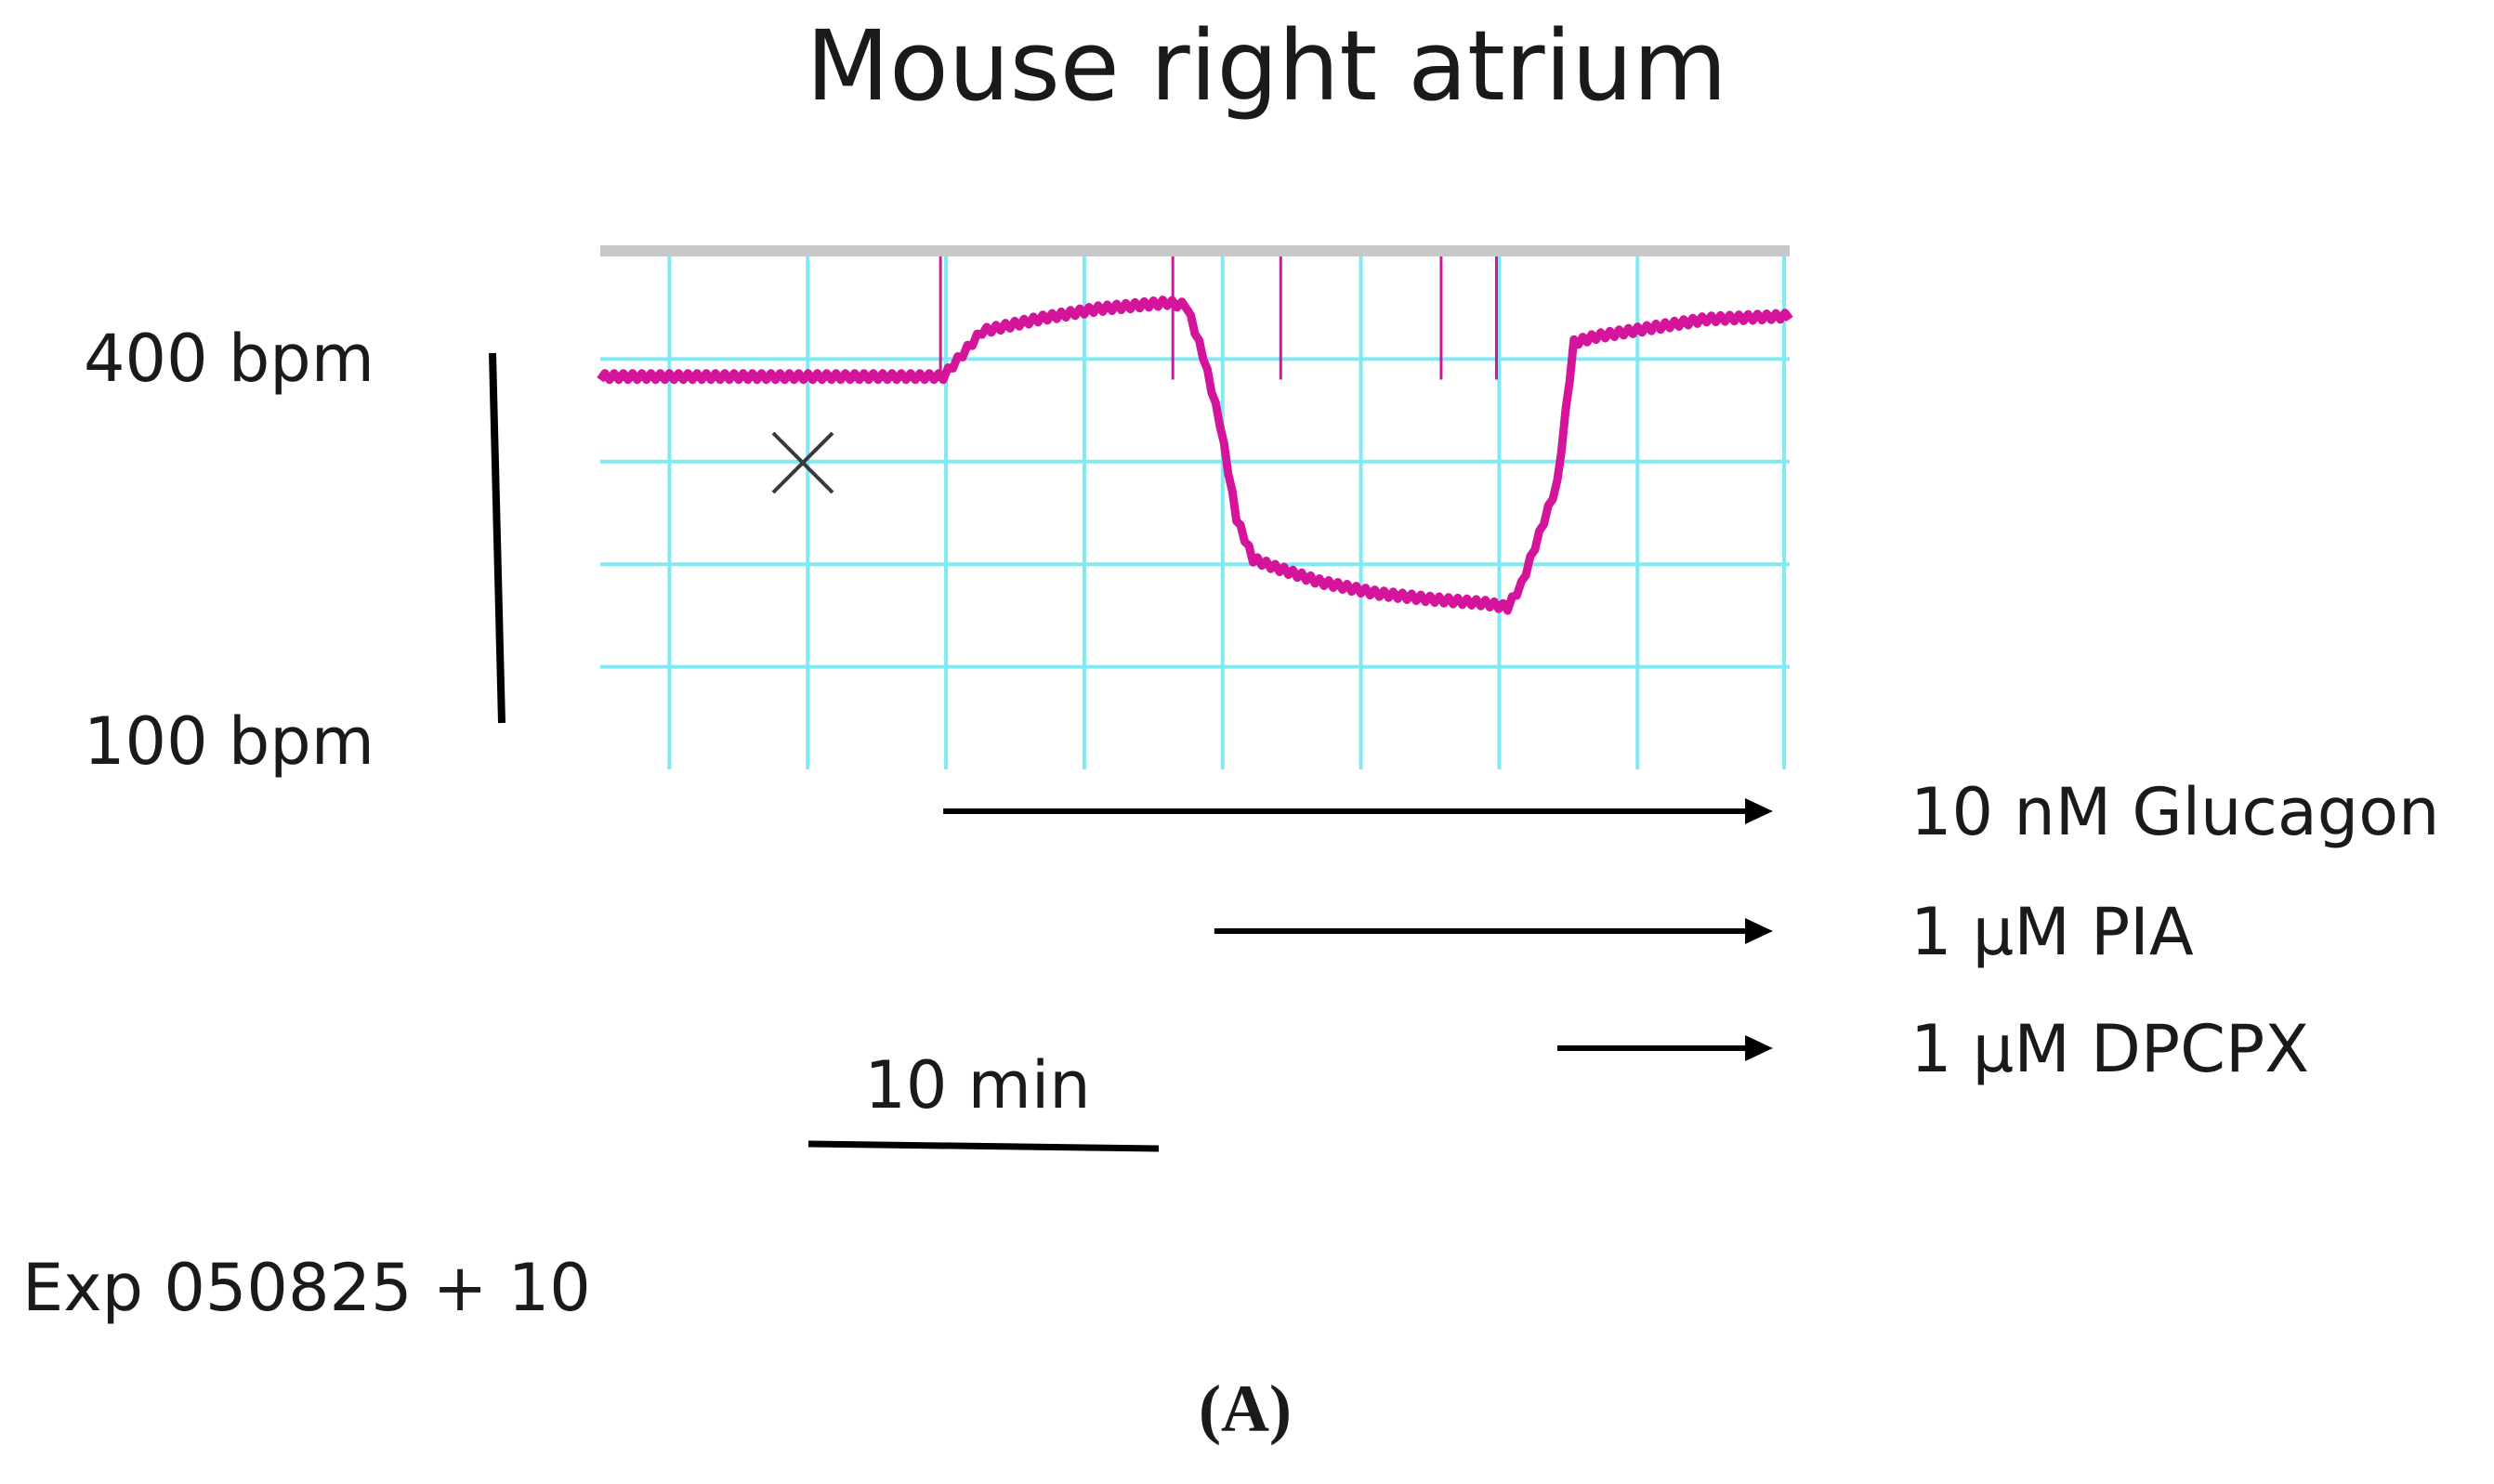 Image resolution: width=2494 pixels, height=1484 pixels. What do you see at coordinates (983, 1146) in the screenshot?
I see `time-scale-line` at bounding box center [983, 1146].